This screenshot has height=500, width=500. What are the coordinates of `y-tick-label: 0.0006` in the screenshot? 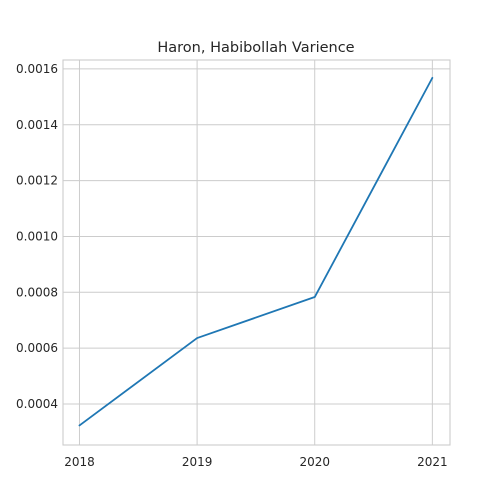 It's located at (37, 348).